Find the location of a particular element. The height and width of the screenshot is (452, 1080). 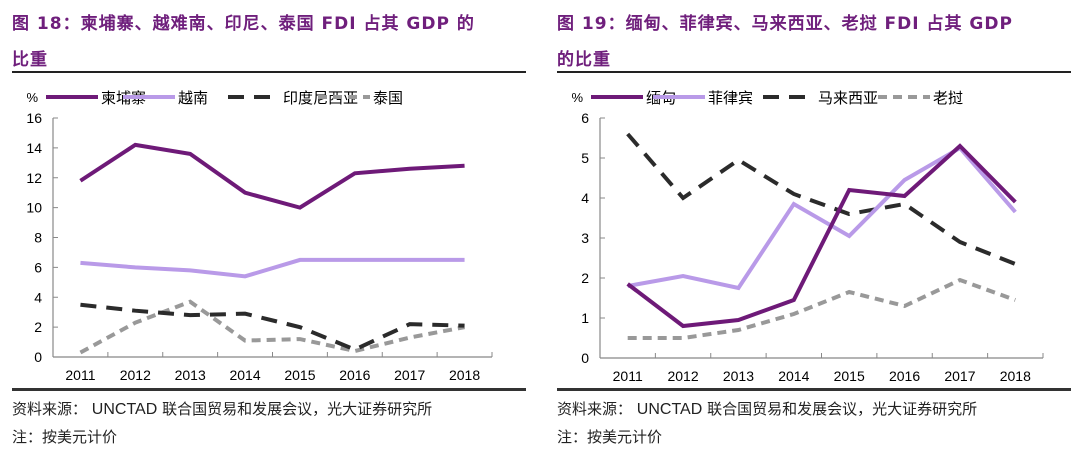

figure-title-line1: 图 18：柬埔寨、越难南、印尼、泰国 FDI 占其 GDP 的 is located at coordinates (243, 24).